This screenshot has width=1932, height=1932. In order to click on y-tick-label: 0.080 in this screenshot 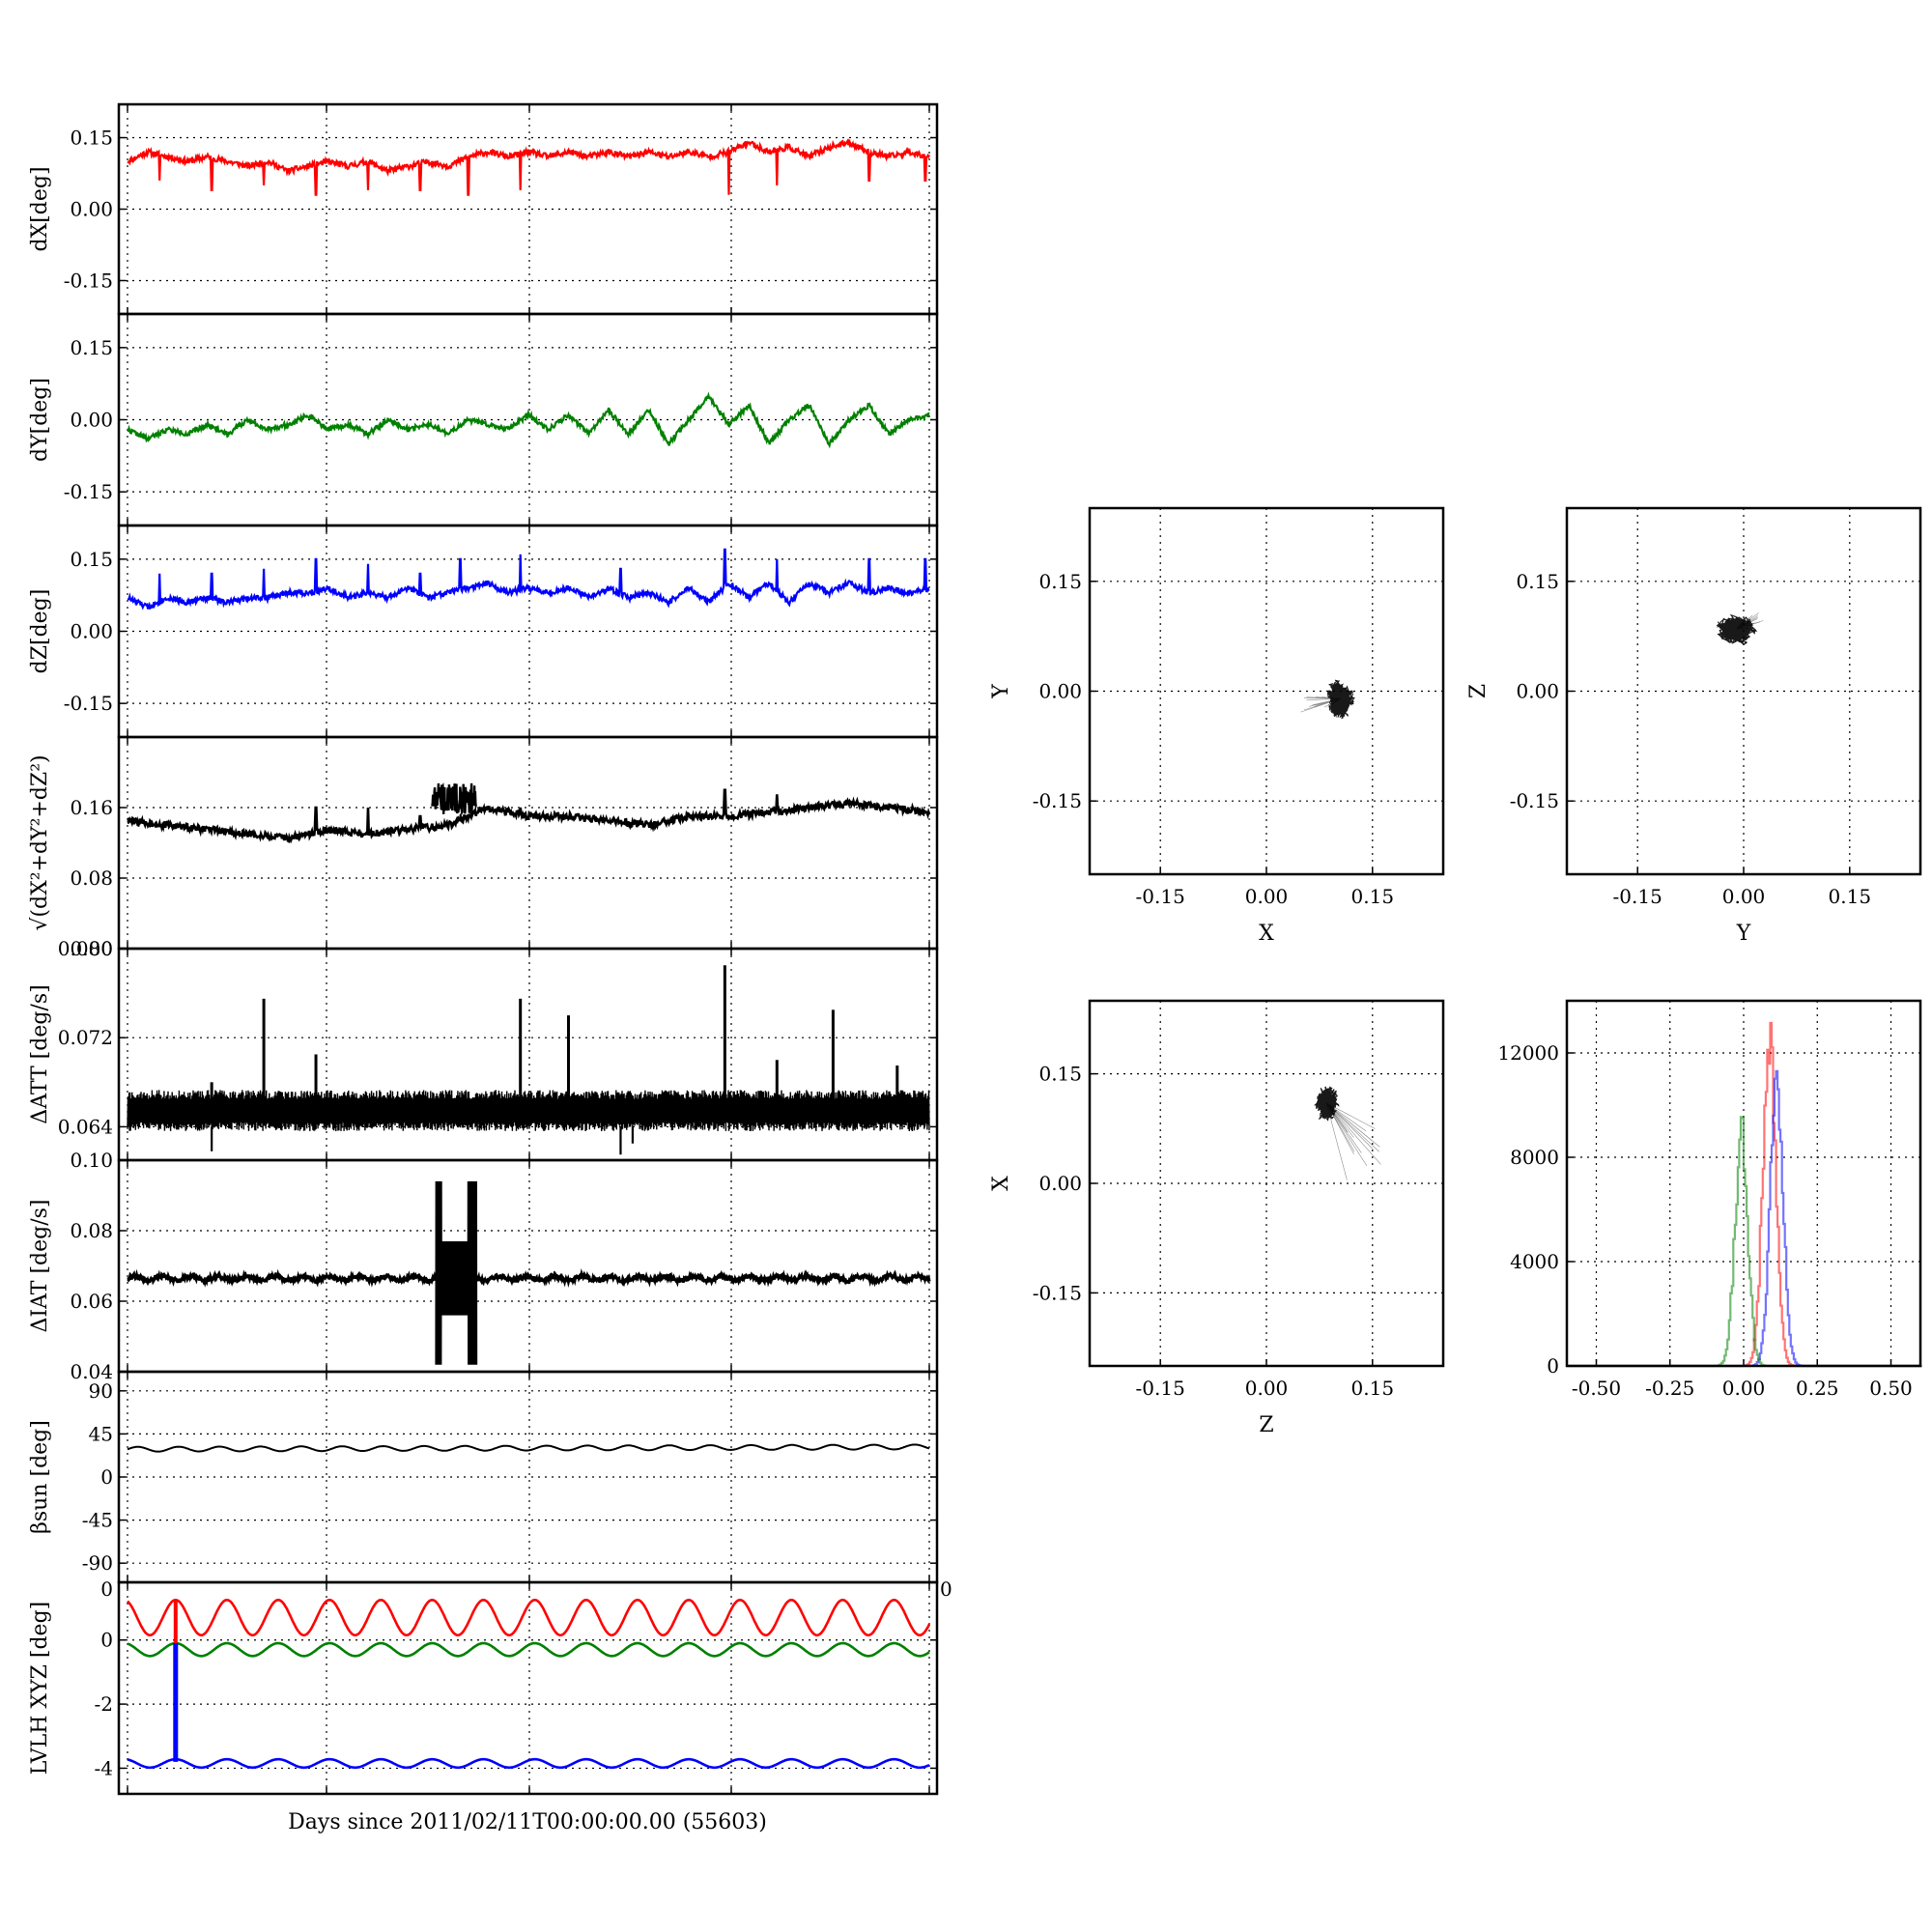, I will do `click(85, 948)`.